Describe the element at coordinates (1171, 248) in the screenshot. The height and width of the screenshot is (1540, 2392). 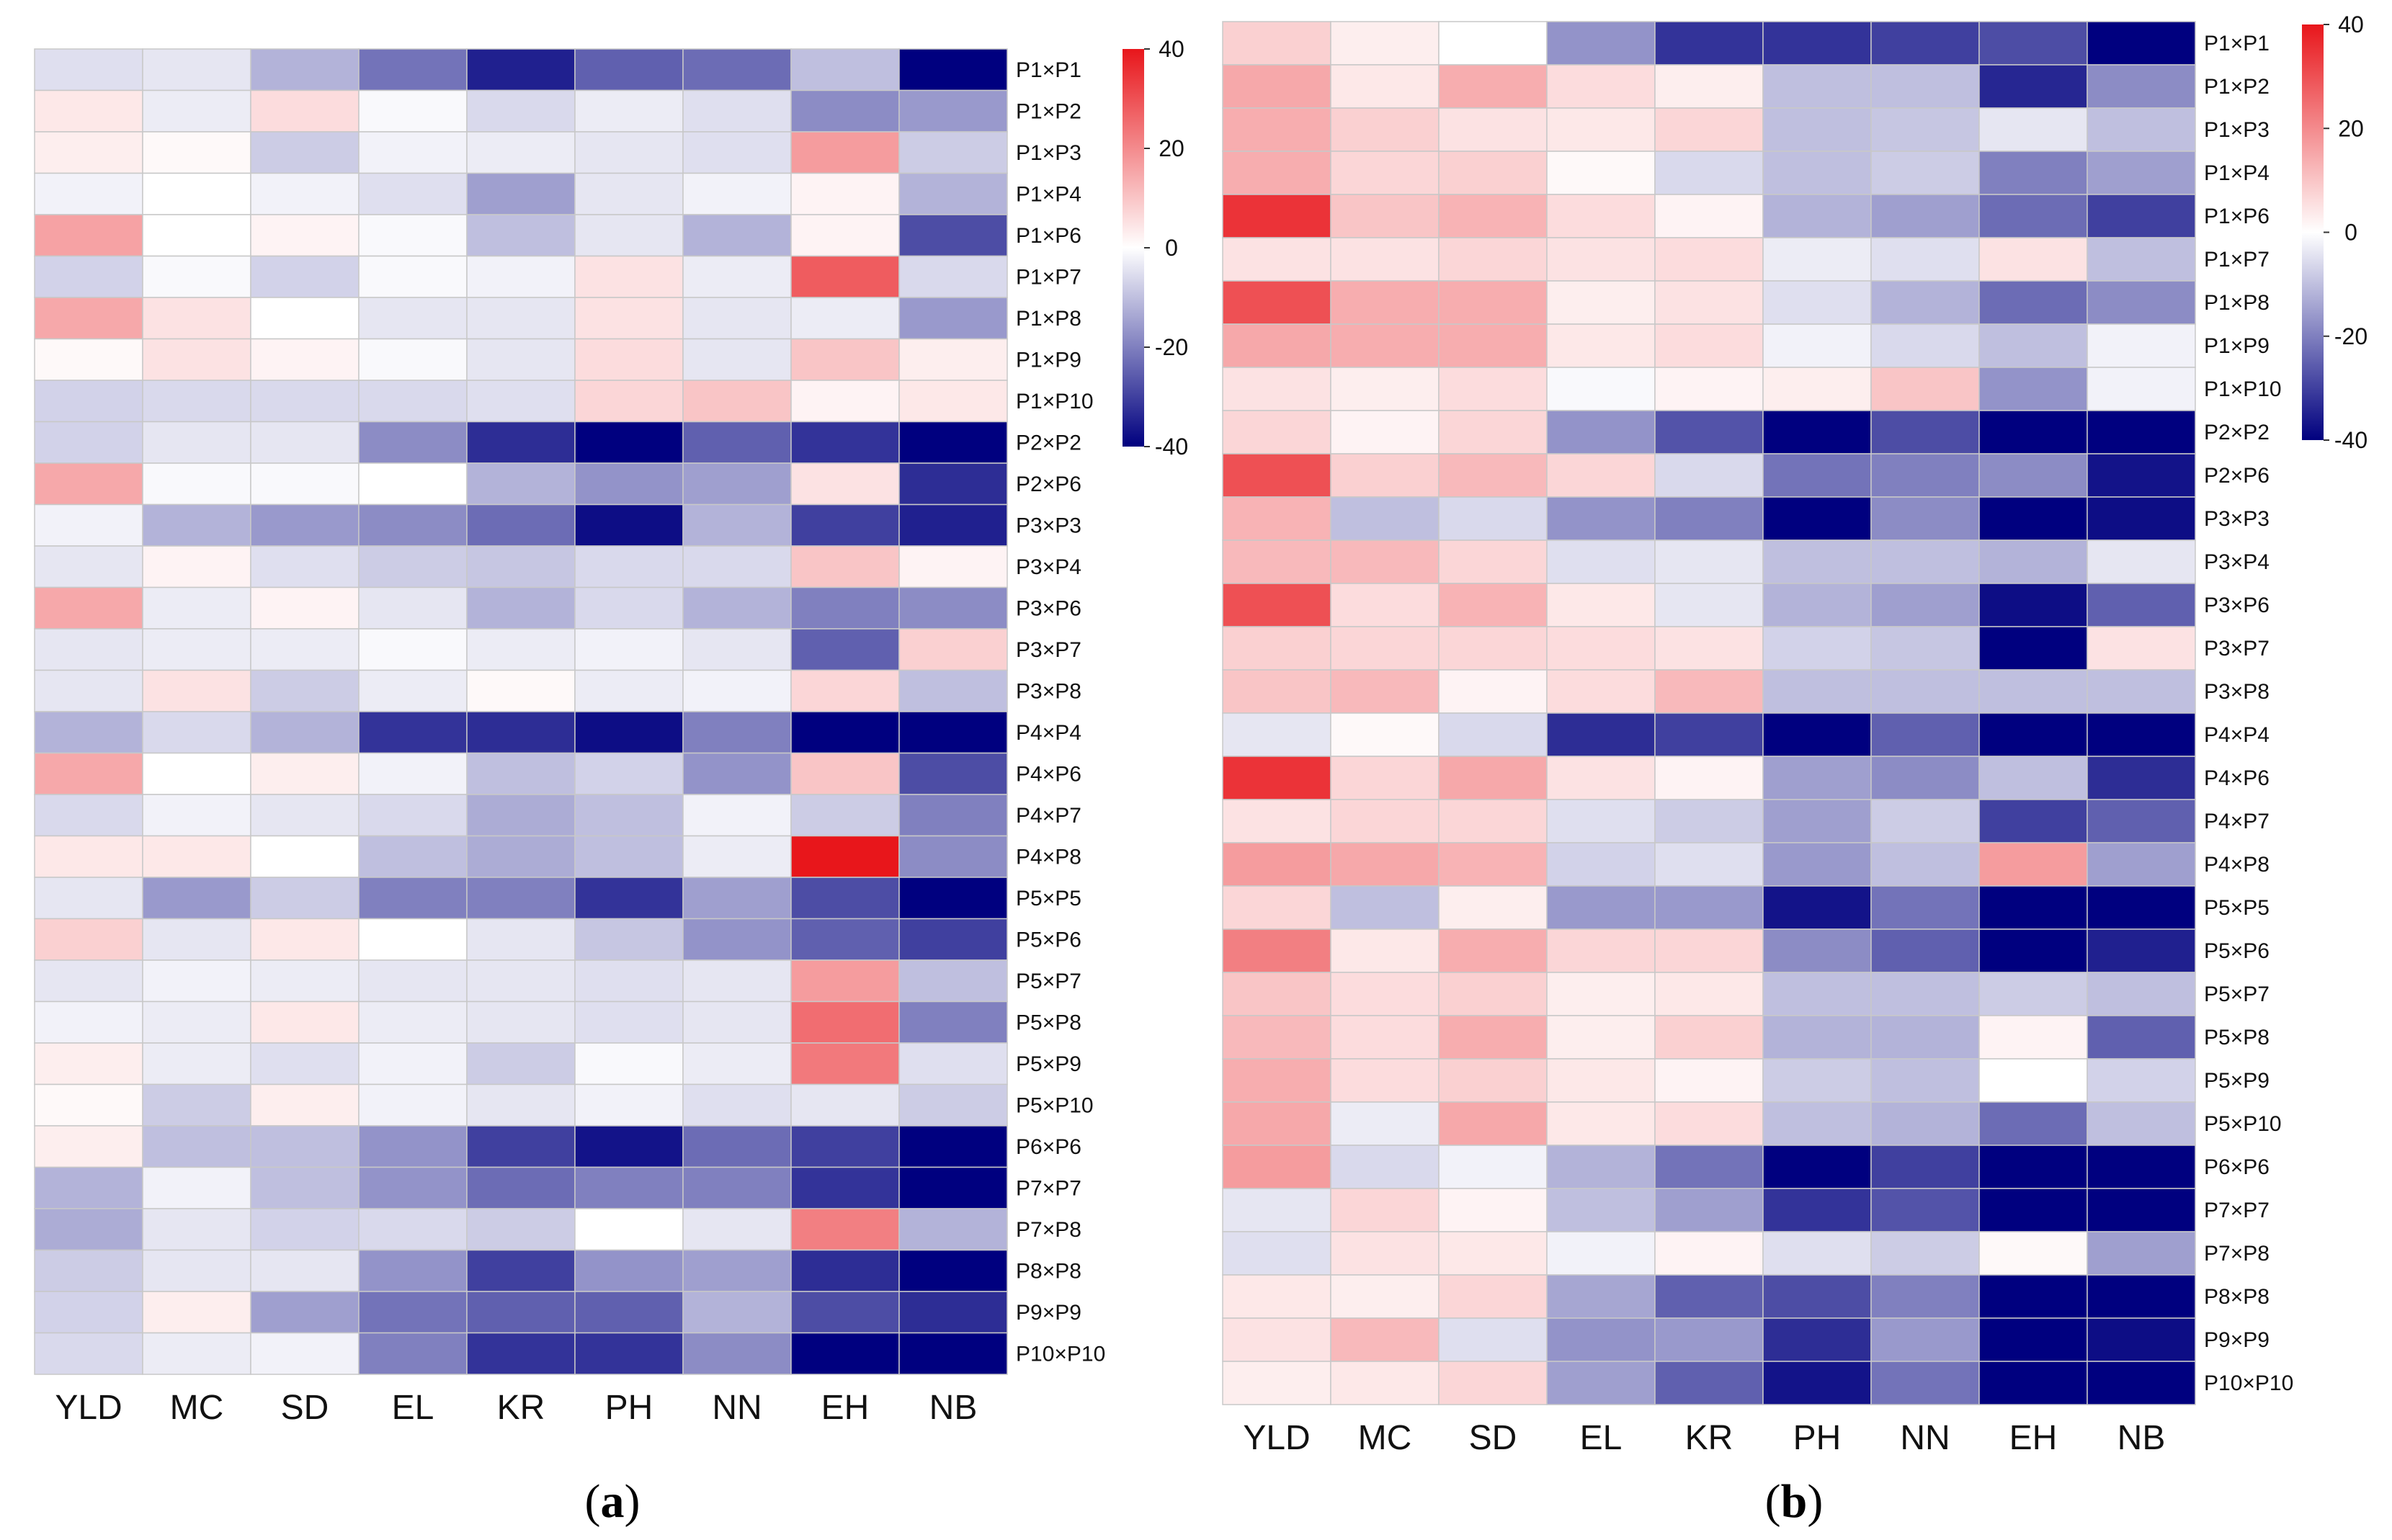
I see `colorbar-tick-label: 0` at that location.